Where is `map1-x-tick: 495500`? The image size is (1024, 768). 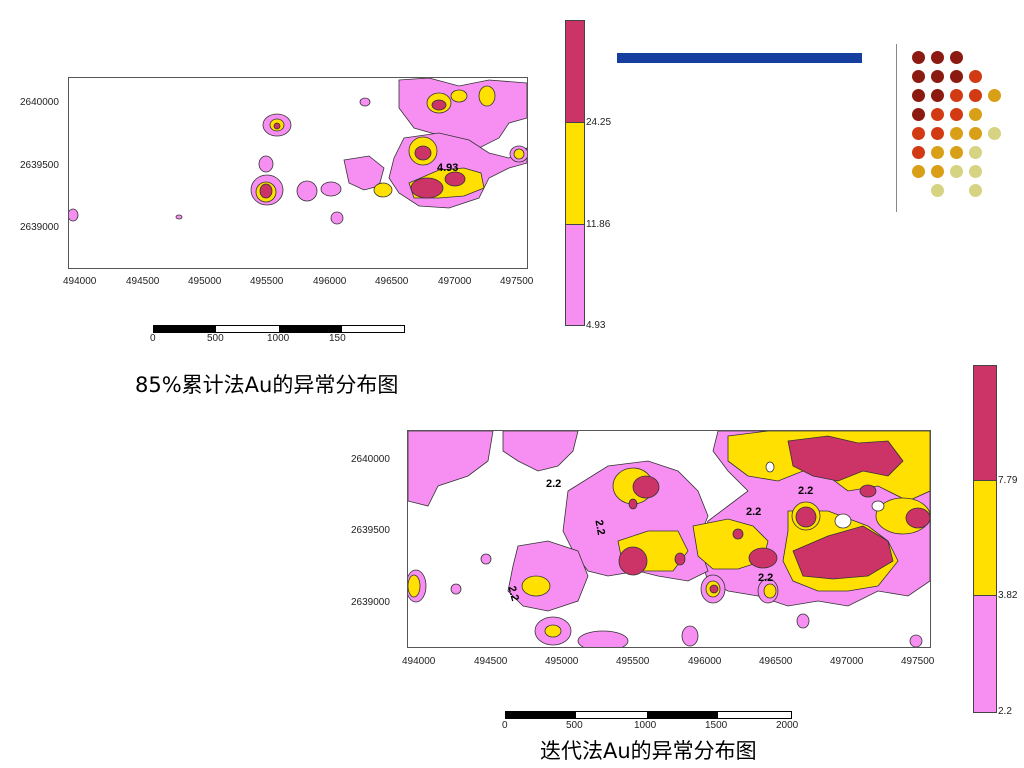
map1-x-tick: 495500 is located at coordinates (267, 281).